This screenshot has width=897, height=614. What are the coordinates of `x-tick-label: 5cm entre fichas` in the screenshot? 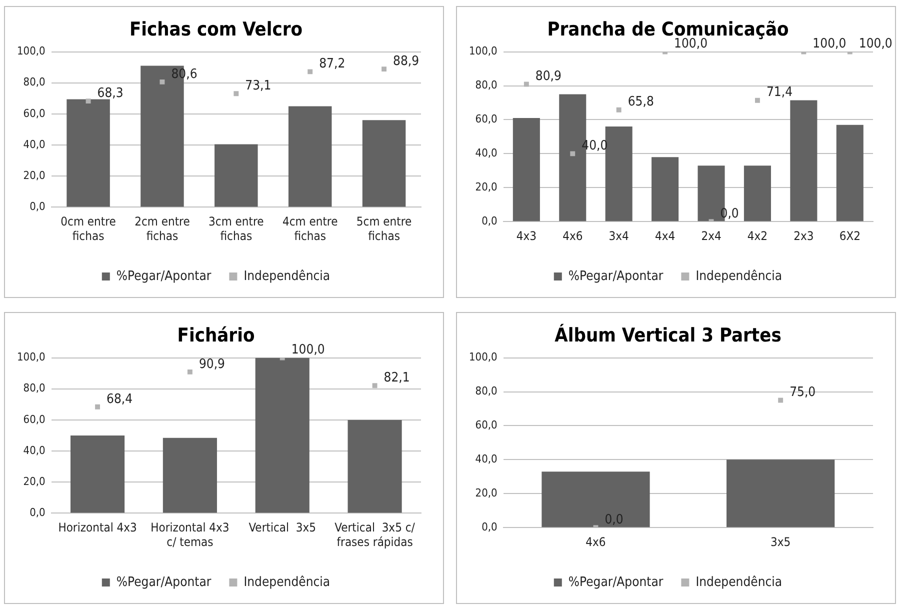 It's located at (384, 228).